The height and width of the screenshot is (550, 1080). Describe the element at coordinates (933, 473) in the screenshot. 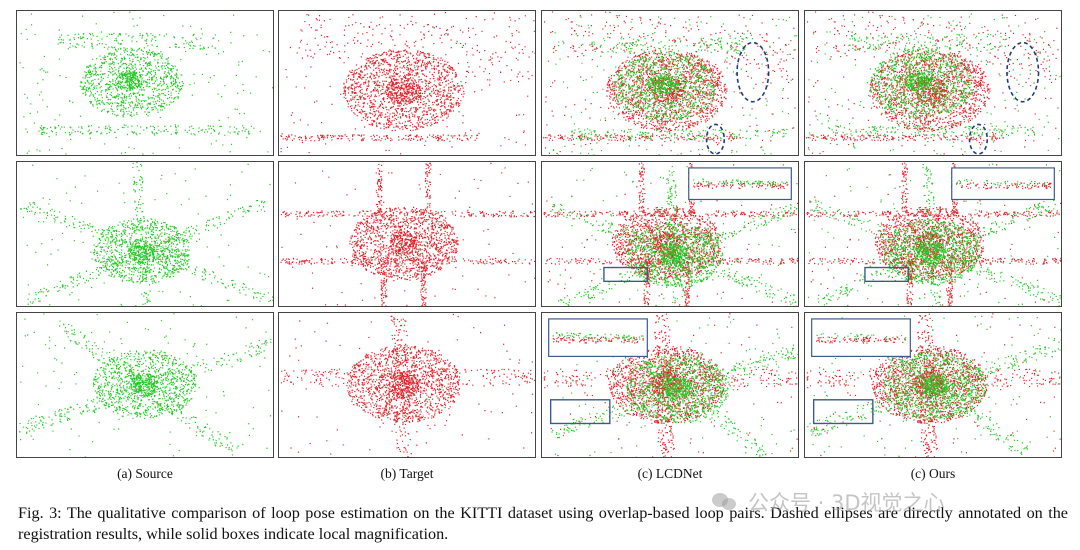

I see `column-label: (c) Ours` at that location.